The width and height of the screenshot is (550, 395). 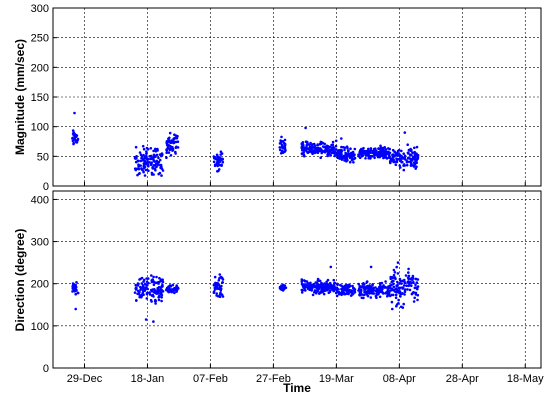 I want to click on x-tick-label: 18-May, so click(x=525, y=379).